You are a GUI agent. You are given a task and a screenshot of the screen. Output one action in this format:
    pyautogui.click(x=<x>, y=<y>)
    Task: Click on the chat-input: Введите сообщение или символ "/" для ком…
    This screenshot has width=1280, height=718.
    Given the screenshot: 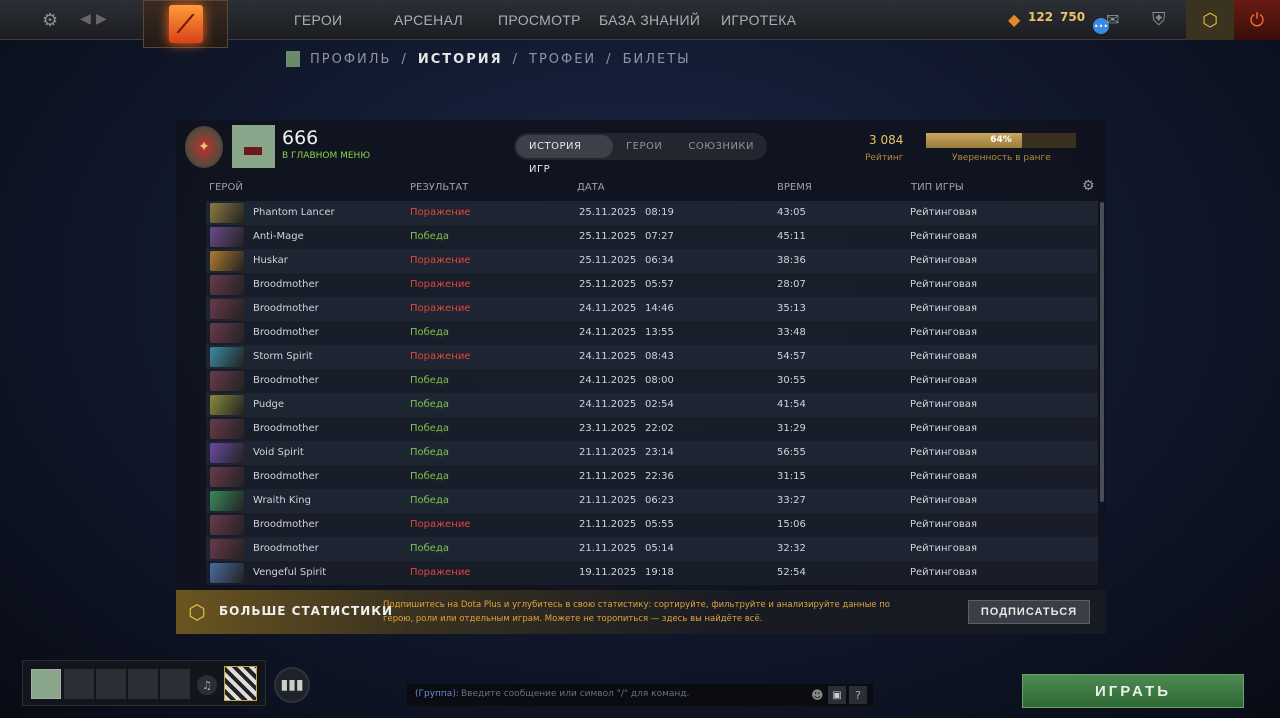 What is the action you would take?
    pyautogui.click(x=575, y=694)
    